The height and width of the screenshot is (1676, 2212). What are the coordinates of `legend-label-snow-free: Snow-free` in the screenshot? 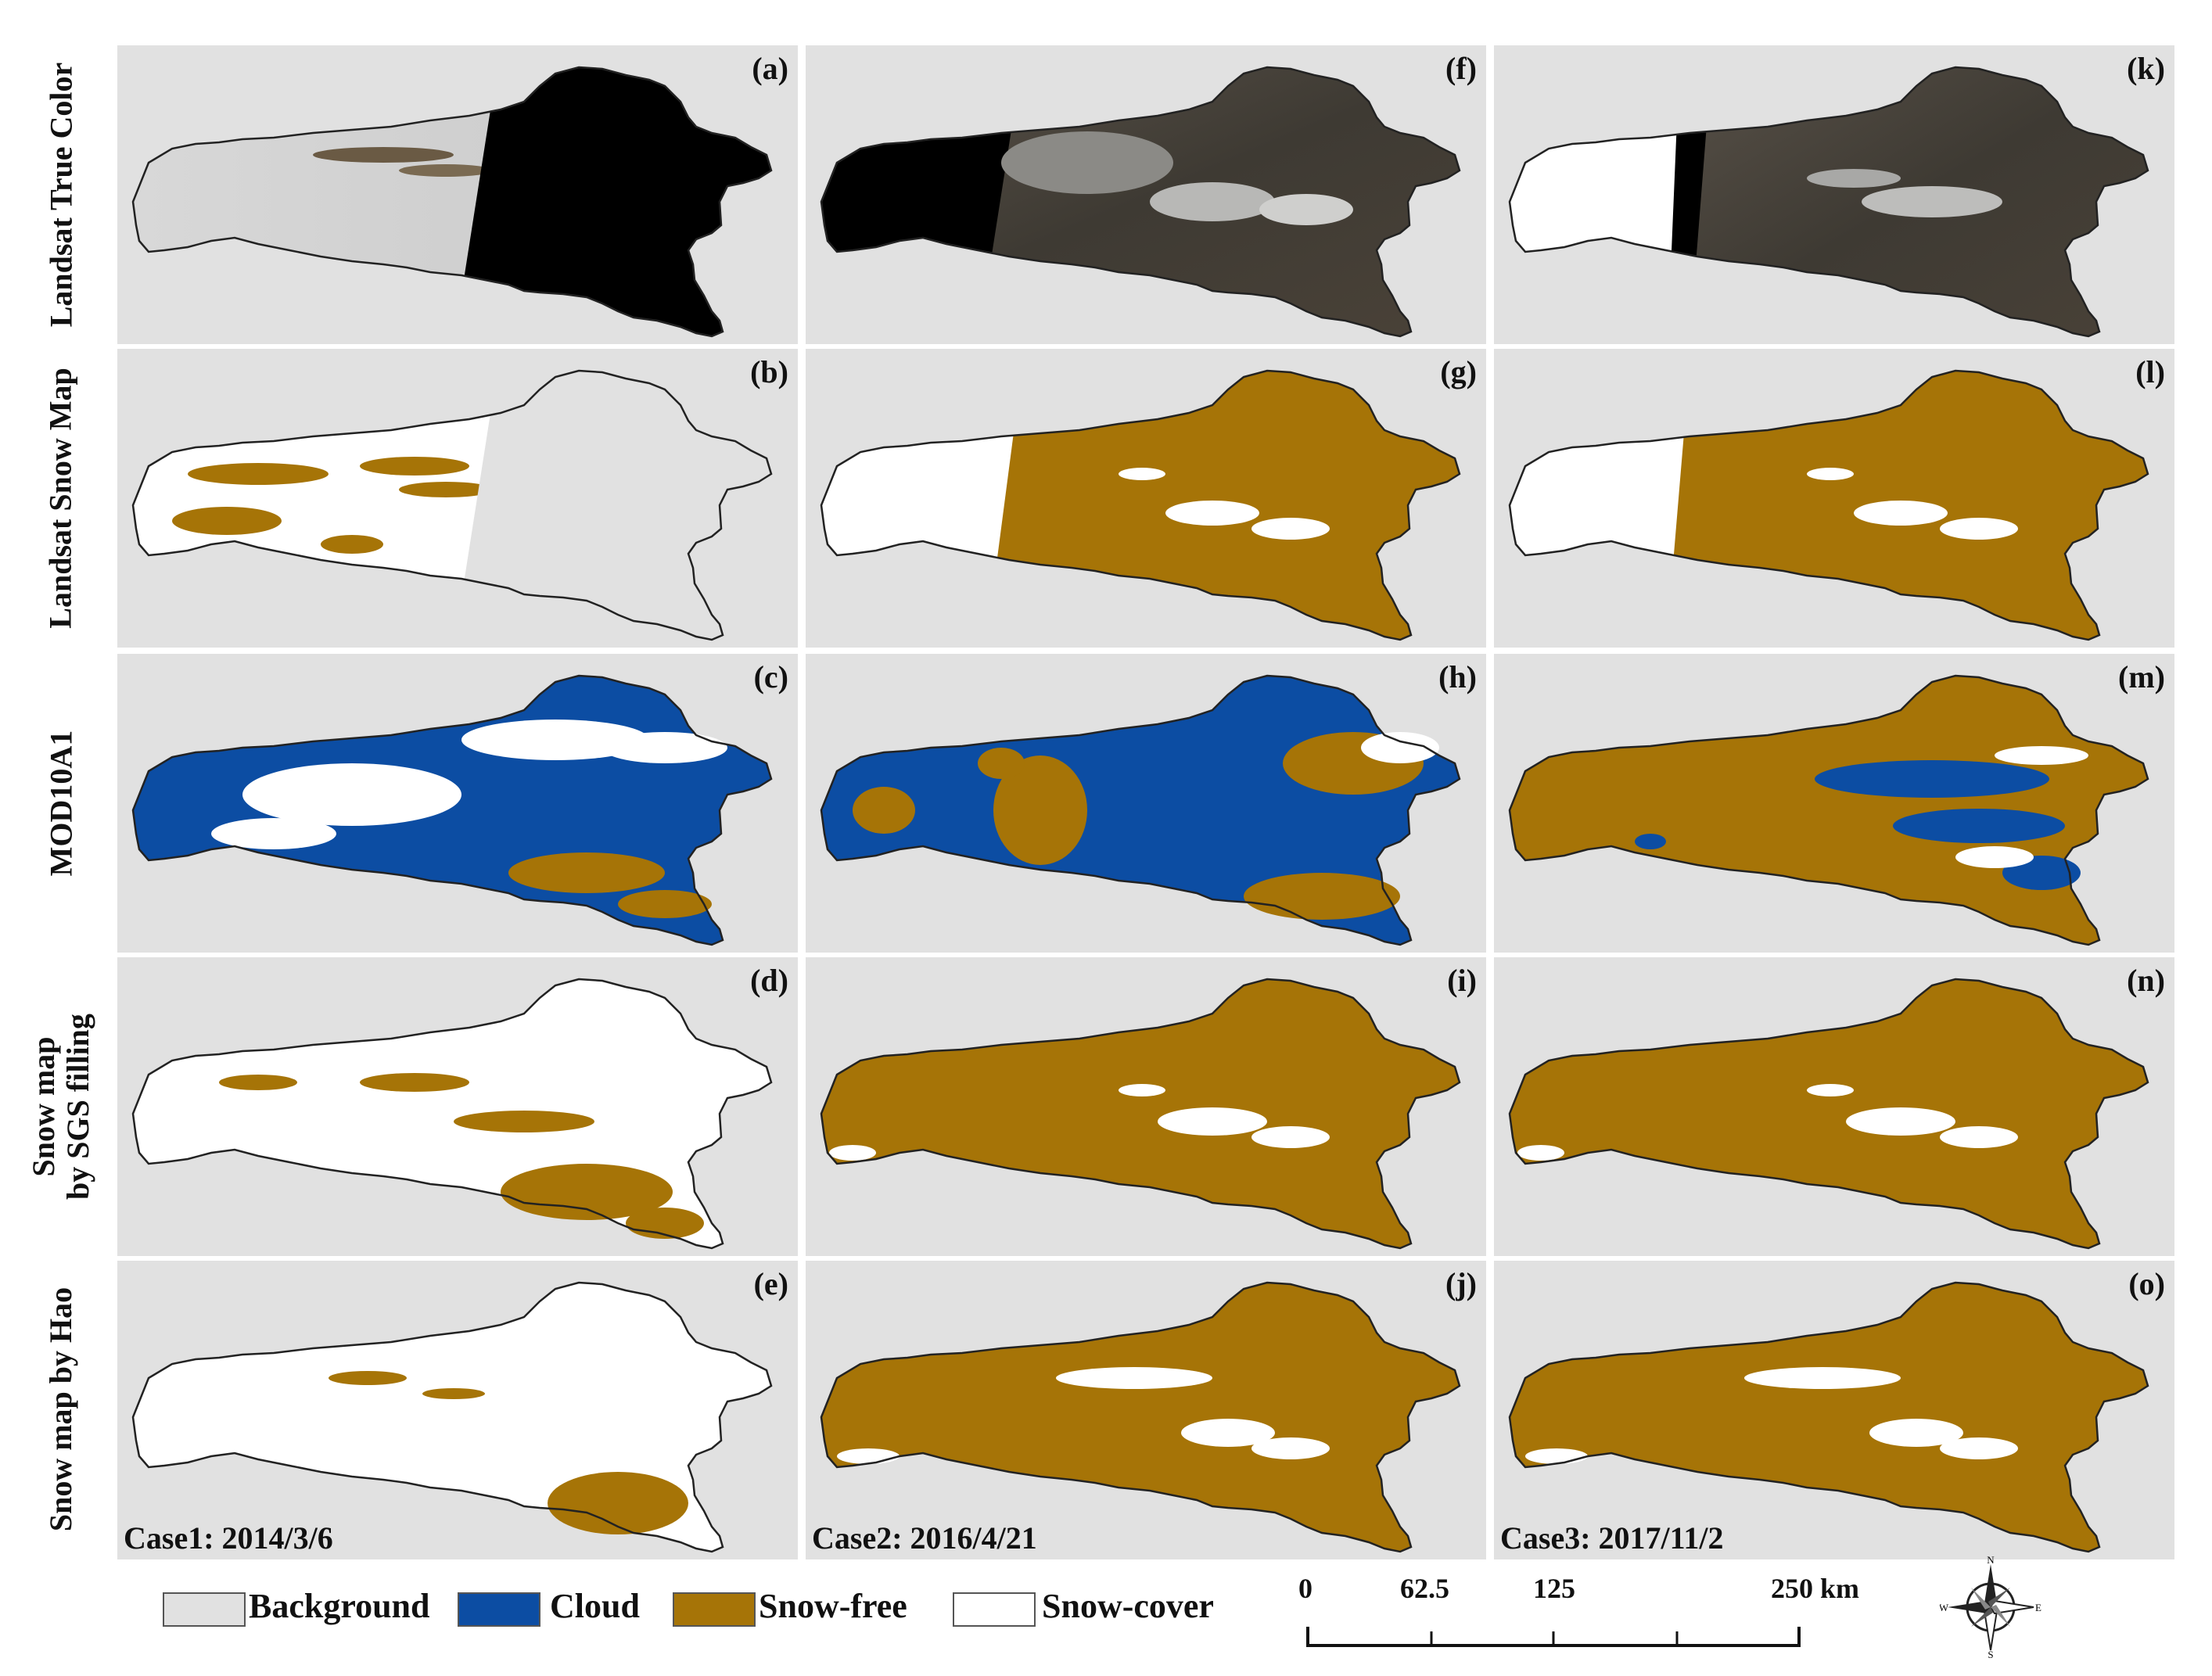 It's located at (833, 1606).